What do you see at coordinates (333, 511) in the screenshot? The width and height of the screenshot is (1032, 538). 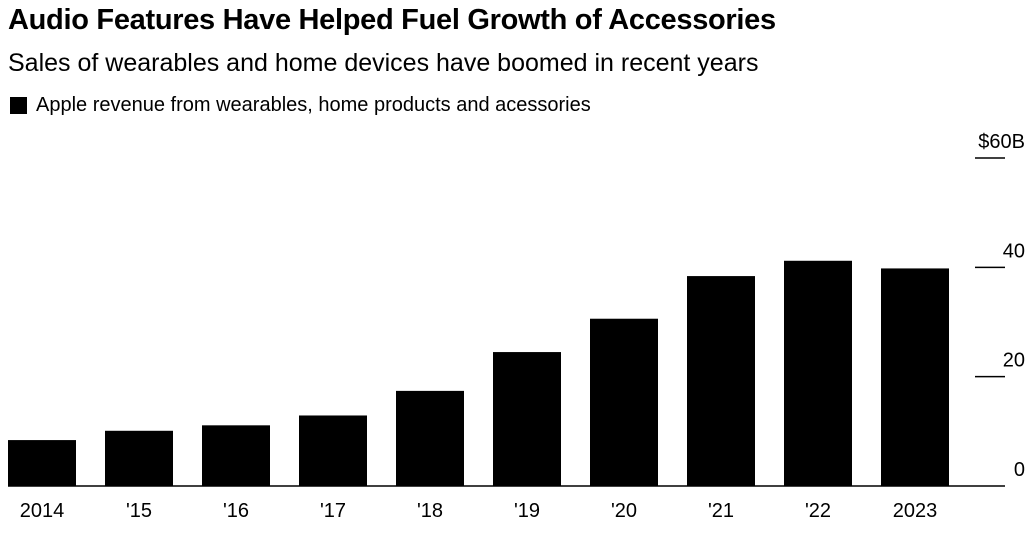 I see `x-tick-label: '17` at bounding box center [333, 511].